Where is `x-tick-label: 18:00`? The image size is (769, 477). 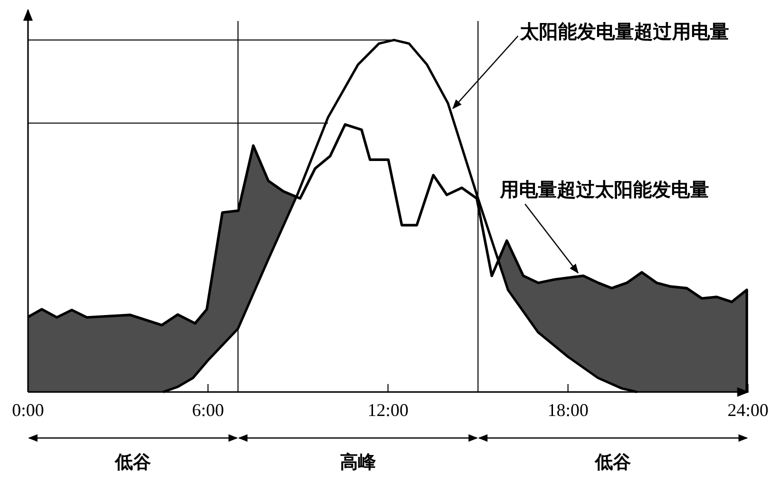 x-tick-label: 18:00 is located at coordinates (568, 410).